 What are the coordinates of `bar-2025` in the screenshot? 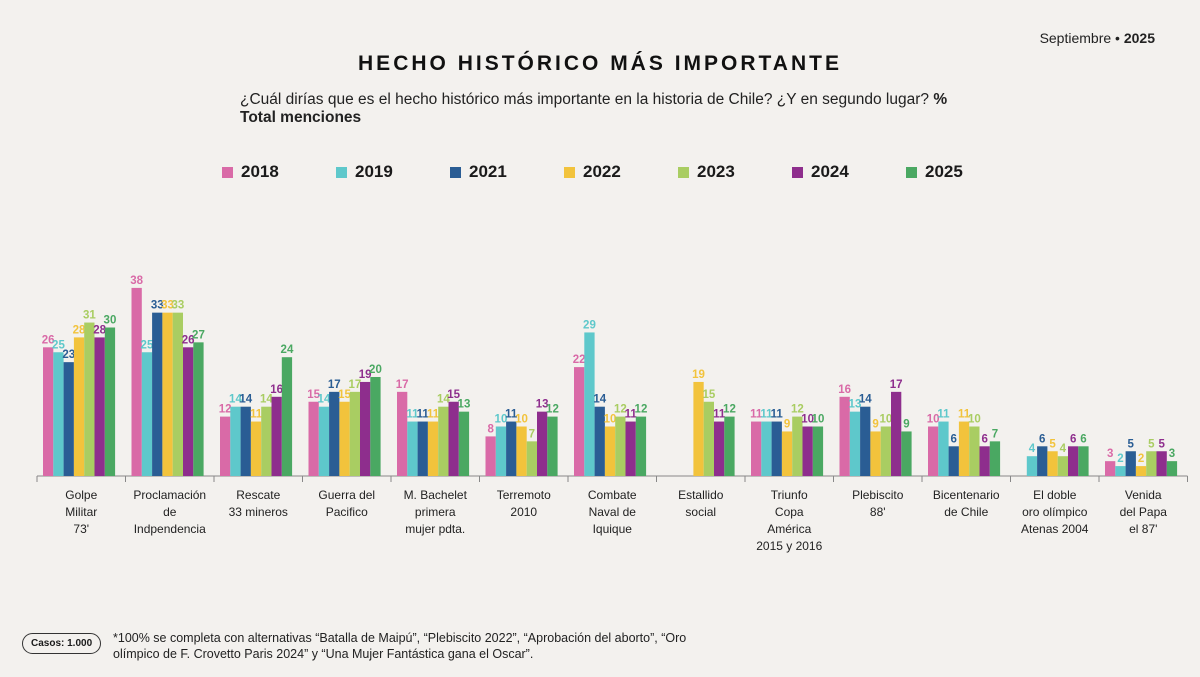 It's located at (1172, 468).